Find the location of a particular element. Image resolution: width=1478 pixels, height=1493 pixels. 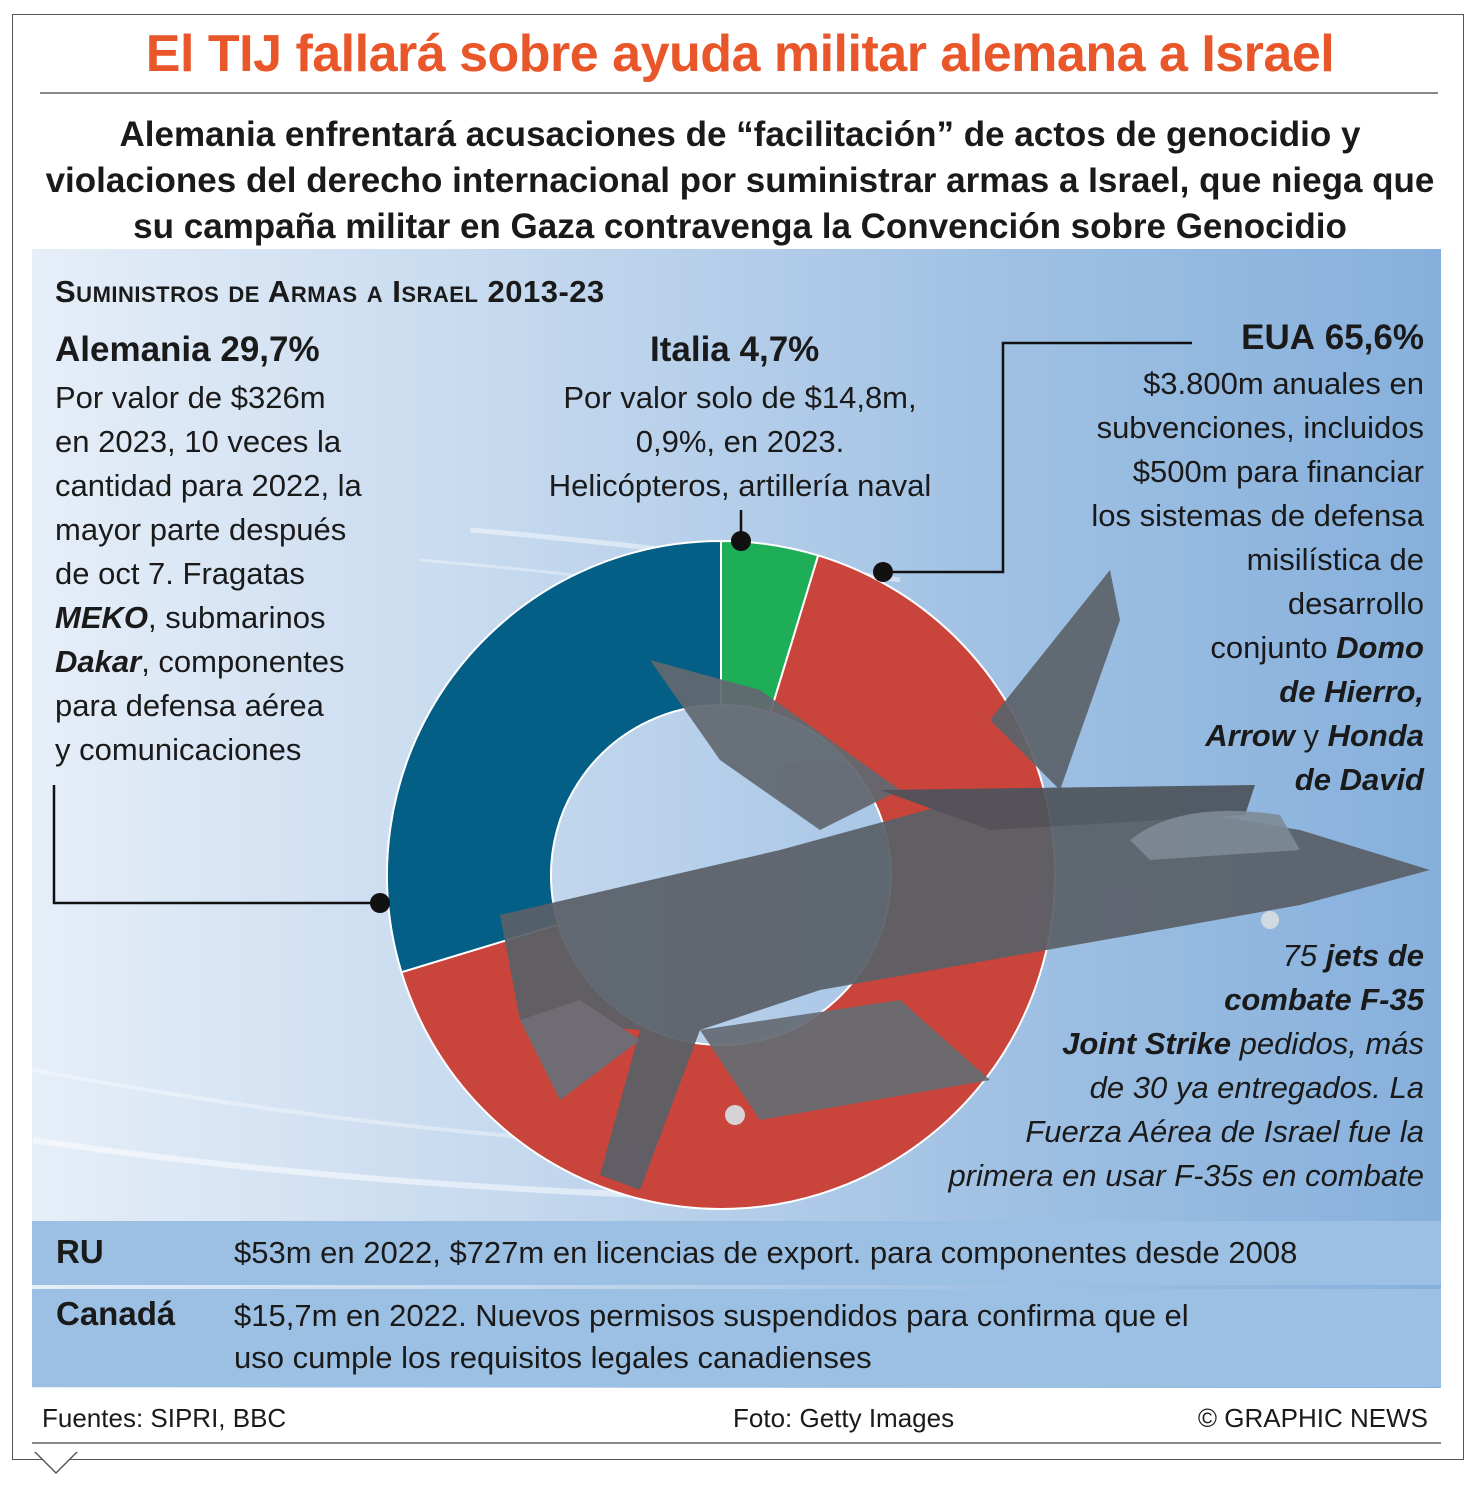

germany-line: Dakar, componentes is located at coordinates (265, 662).